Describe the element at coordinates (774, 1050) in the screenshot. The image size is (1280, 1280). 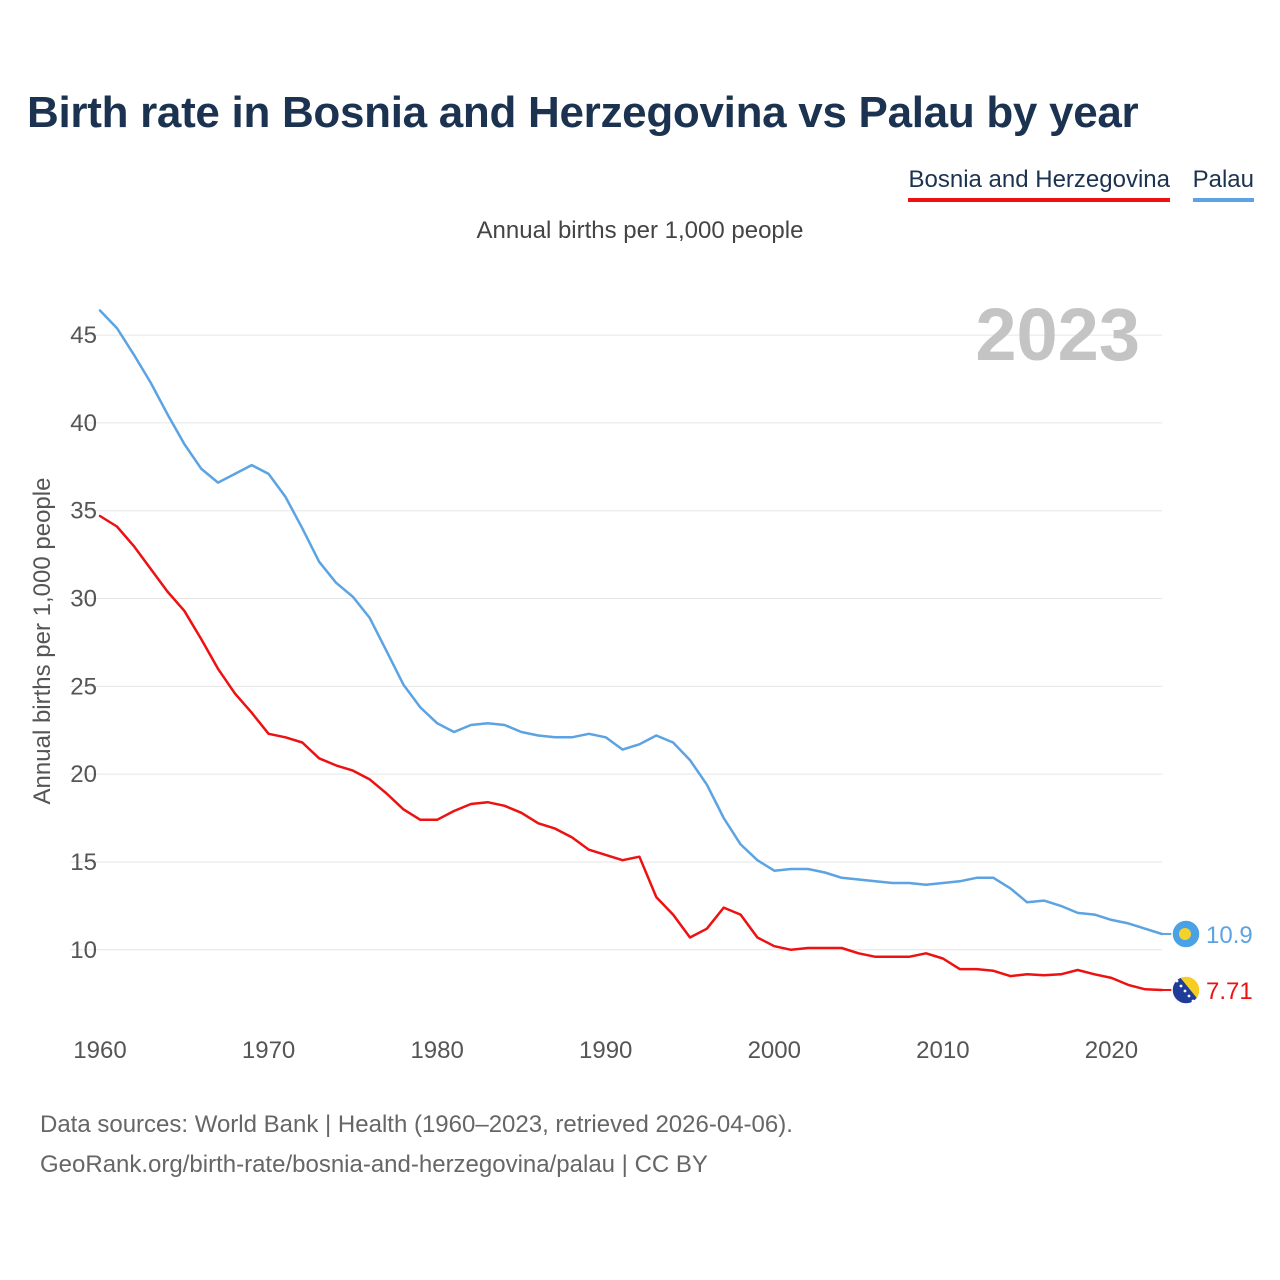
I see `x-tick-label: 2000` at that location.